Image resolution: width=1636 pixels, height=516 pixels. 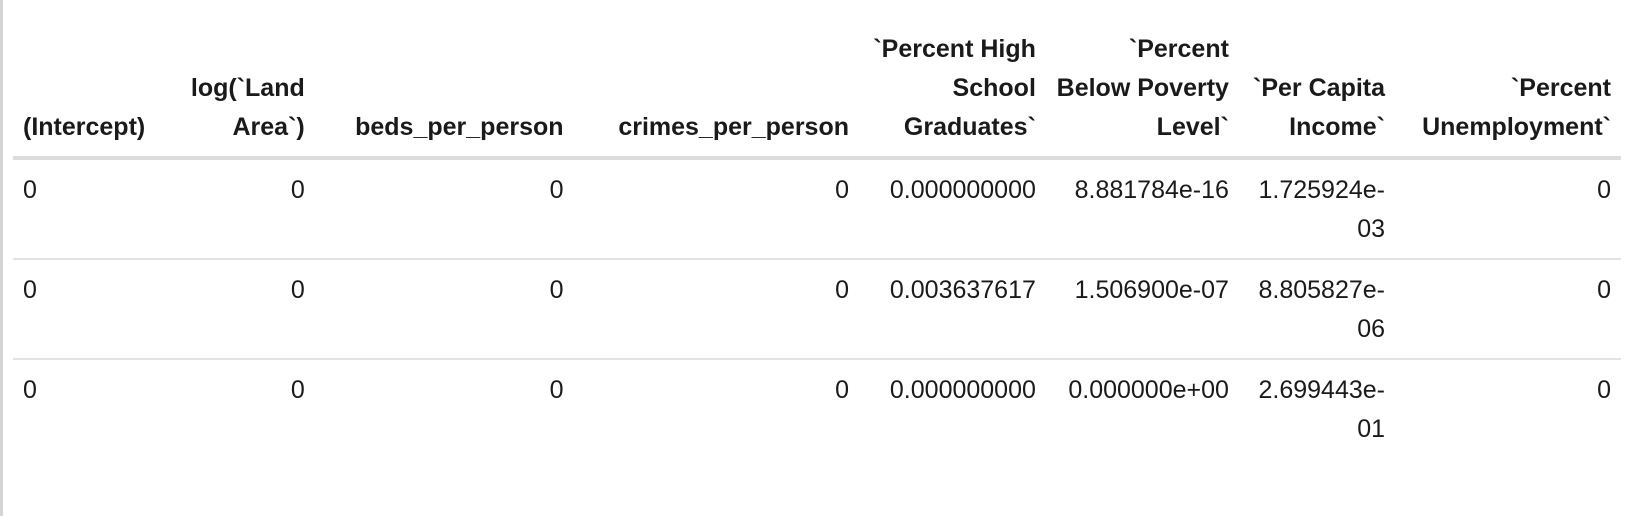 What do you see at coordinates (1142, 95) in the screenshot?
I see `header-percent-below-poverty-level: `Percent Below Poverty Level`` at bounding box center [1142, 95].